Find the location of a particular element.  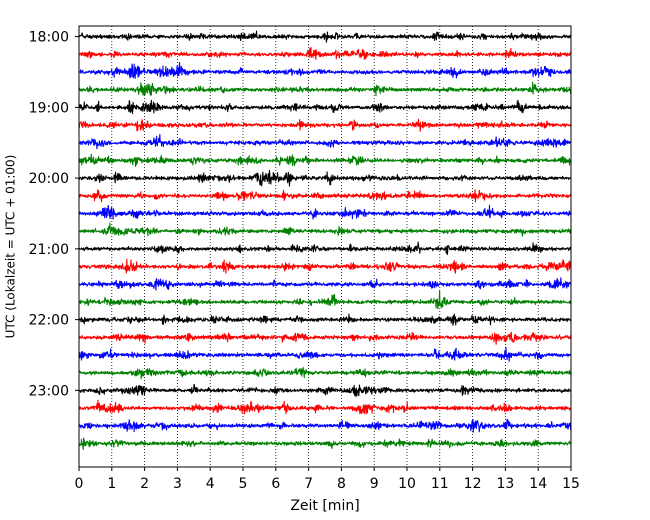

x-tick-label: 5 is located at coordinates (243, 484).